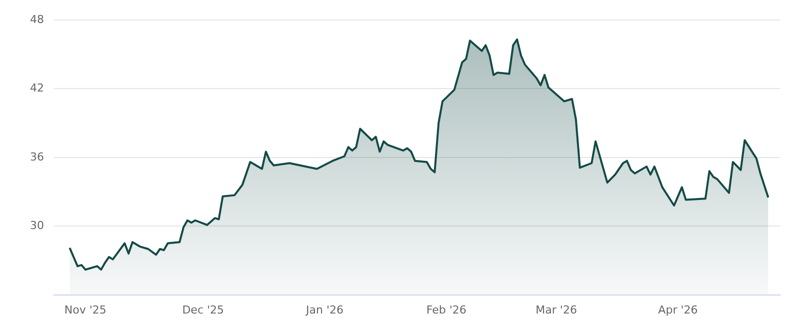 The width and height of the screenshot is (800, 324). I want to click on y-tick-label: 30, so click(37, 225).